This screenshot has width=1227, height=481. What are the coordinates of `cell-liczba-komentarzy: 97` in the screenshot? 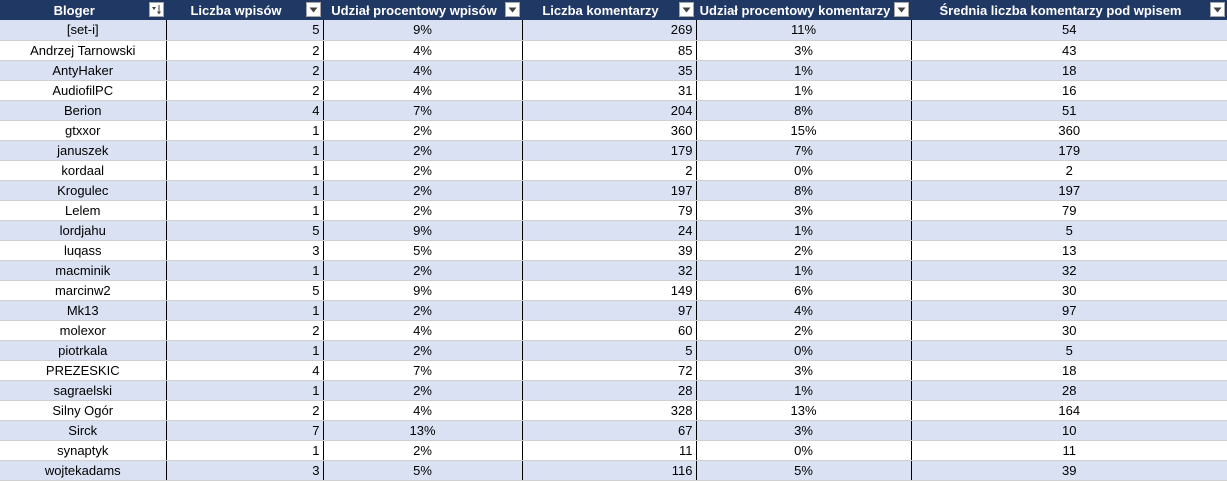 It's located at (609, 310).